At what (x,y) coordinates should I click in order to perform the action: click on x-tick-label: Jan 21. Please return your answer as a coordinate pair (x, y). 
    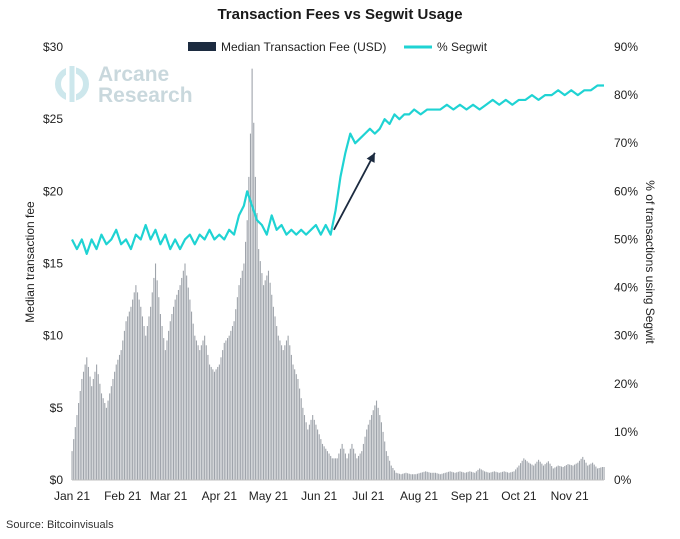
    Looking at the image, I should click on (72, 496).